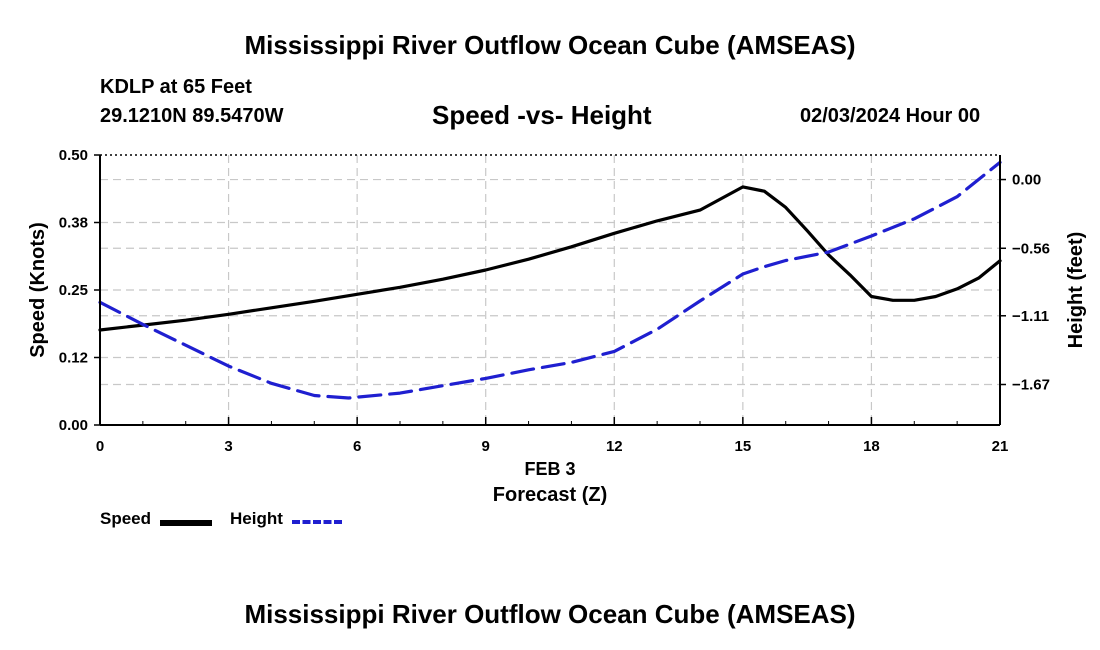  What do you see at coordinates (542, 115) in the screenshot?
I see `chart-title: Speed -vs- Height` at bounding box center [542, 115].